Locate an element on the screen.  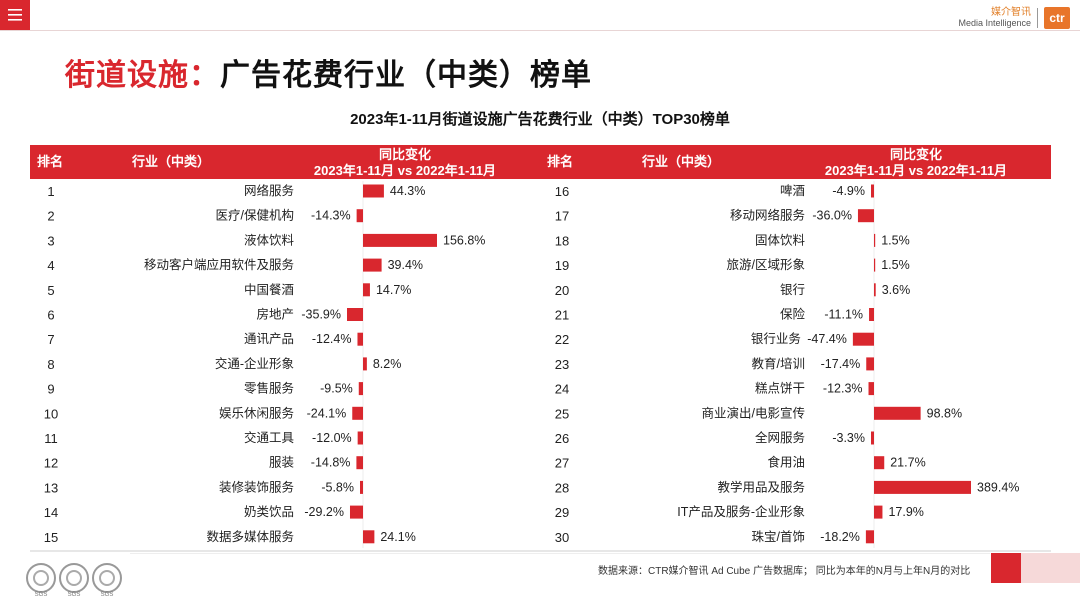
value-label: 14.7% is located at coordinates (393, 290).